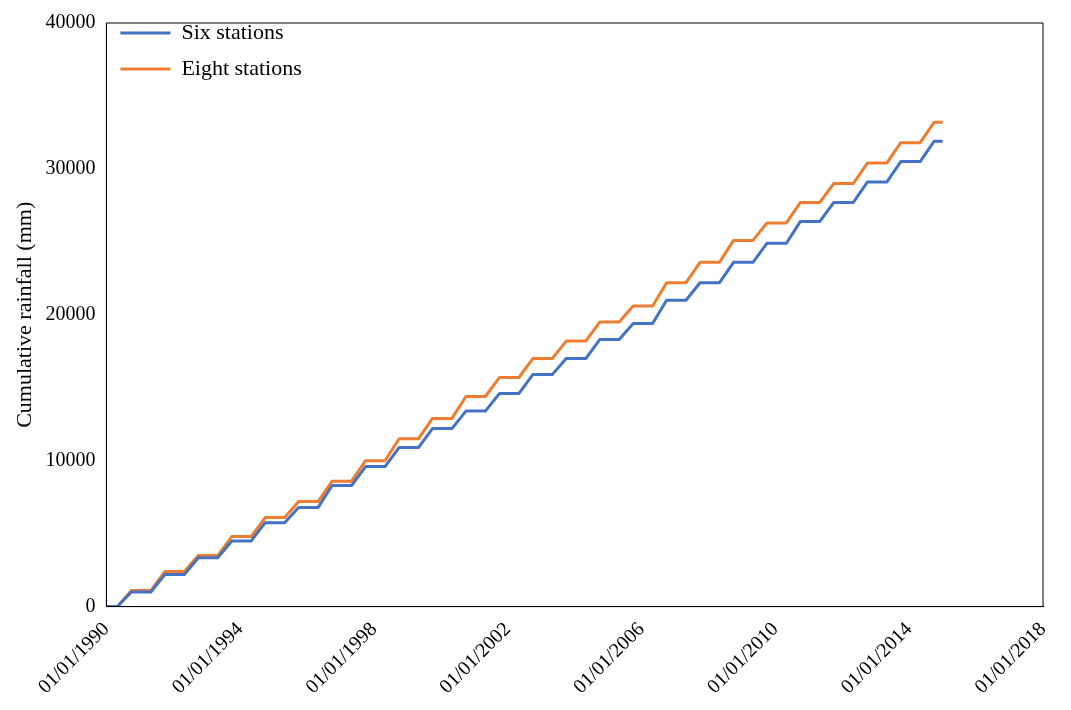 This screenshot has width=1071, height=710. I want to click on y-axis-title: Cumulative rainfall (mm), so click(23, 314).